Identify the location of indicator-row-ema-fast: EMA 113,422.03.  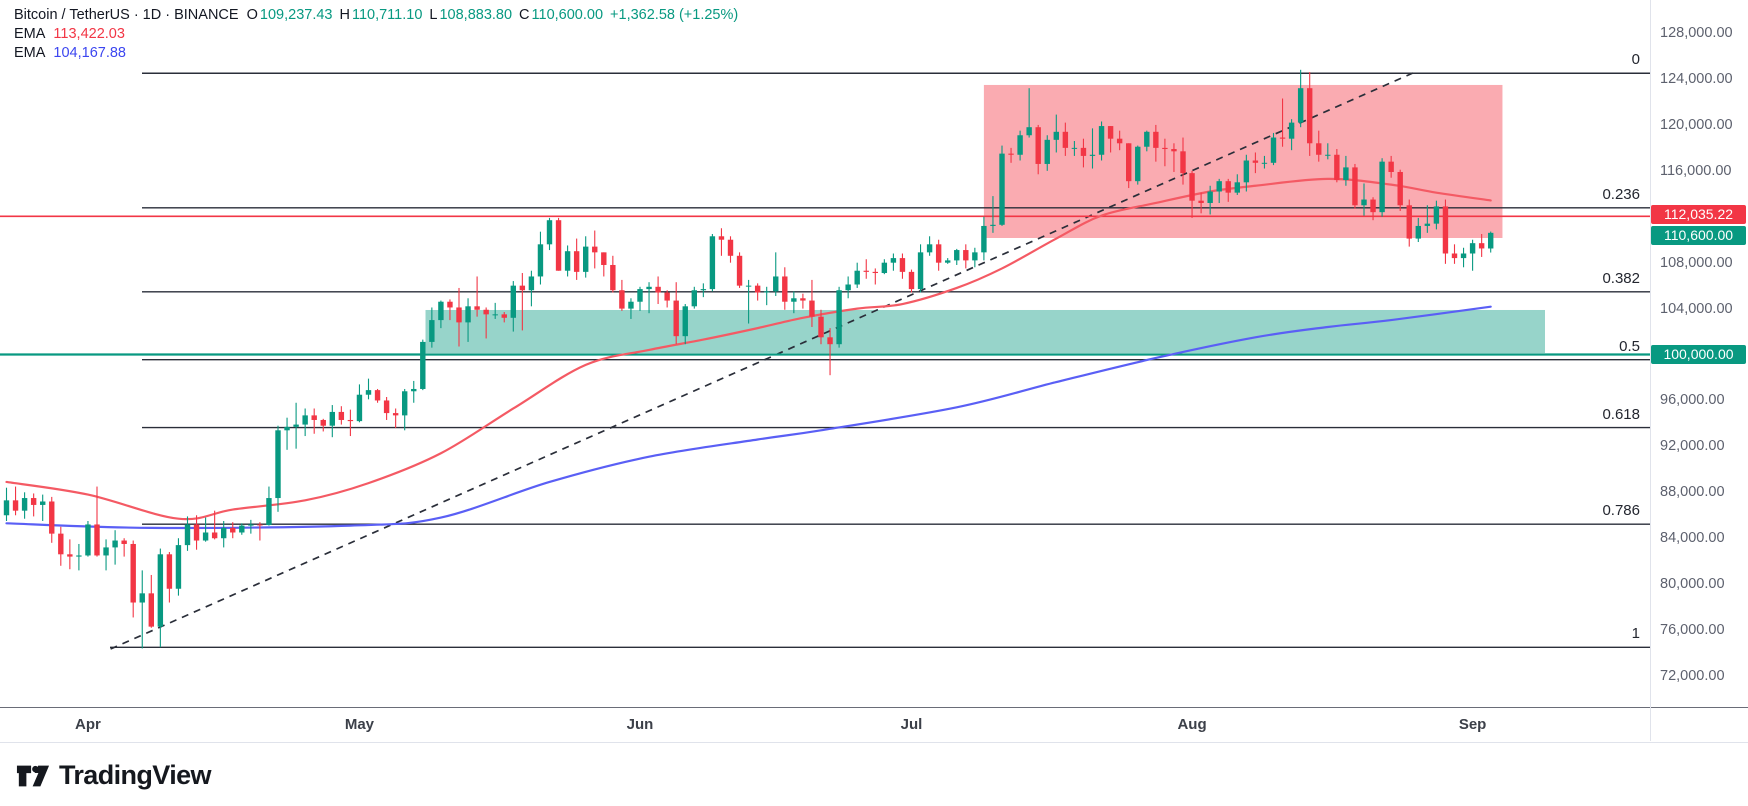
(377, 34).